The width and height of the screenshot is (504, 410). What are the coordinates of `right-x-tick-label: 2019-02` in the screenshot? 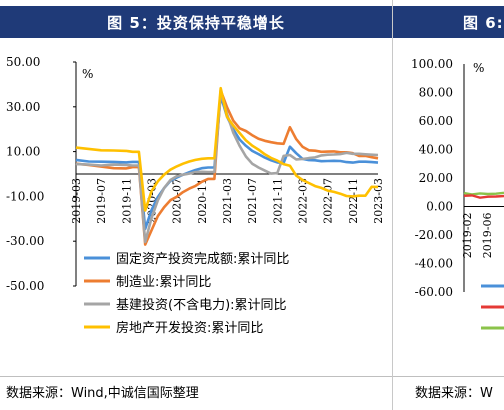 It's located at (467, 236).